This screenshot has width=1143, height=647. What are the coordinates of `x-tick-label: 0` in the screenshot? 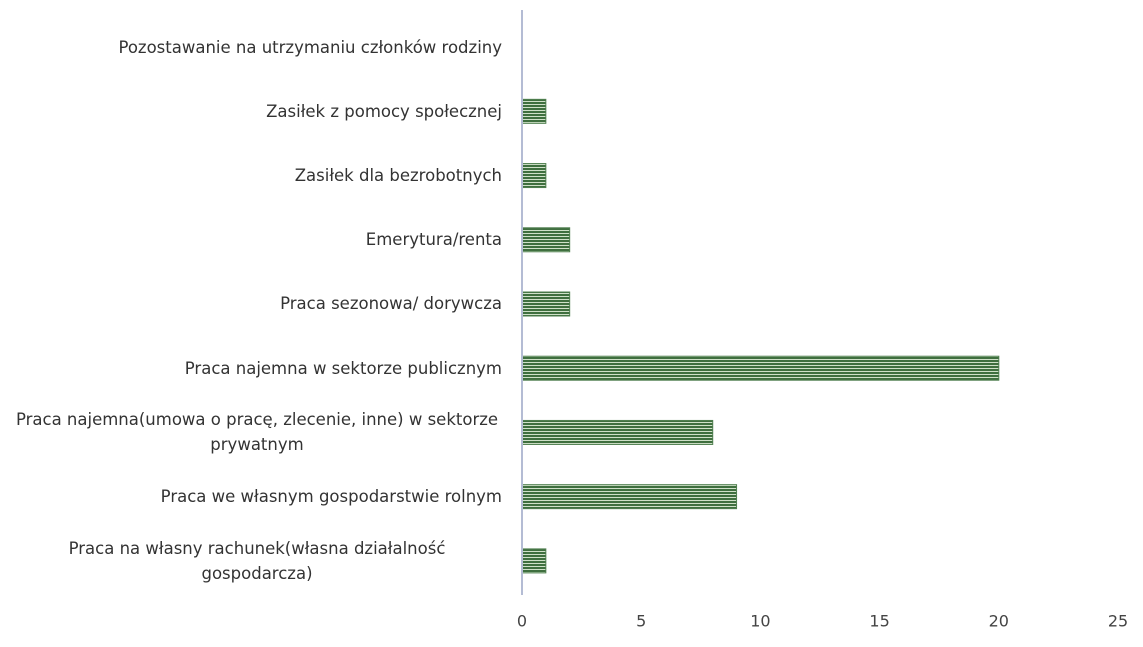 It's located at (522, 621).